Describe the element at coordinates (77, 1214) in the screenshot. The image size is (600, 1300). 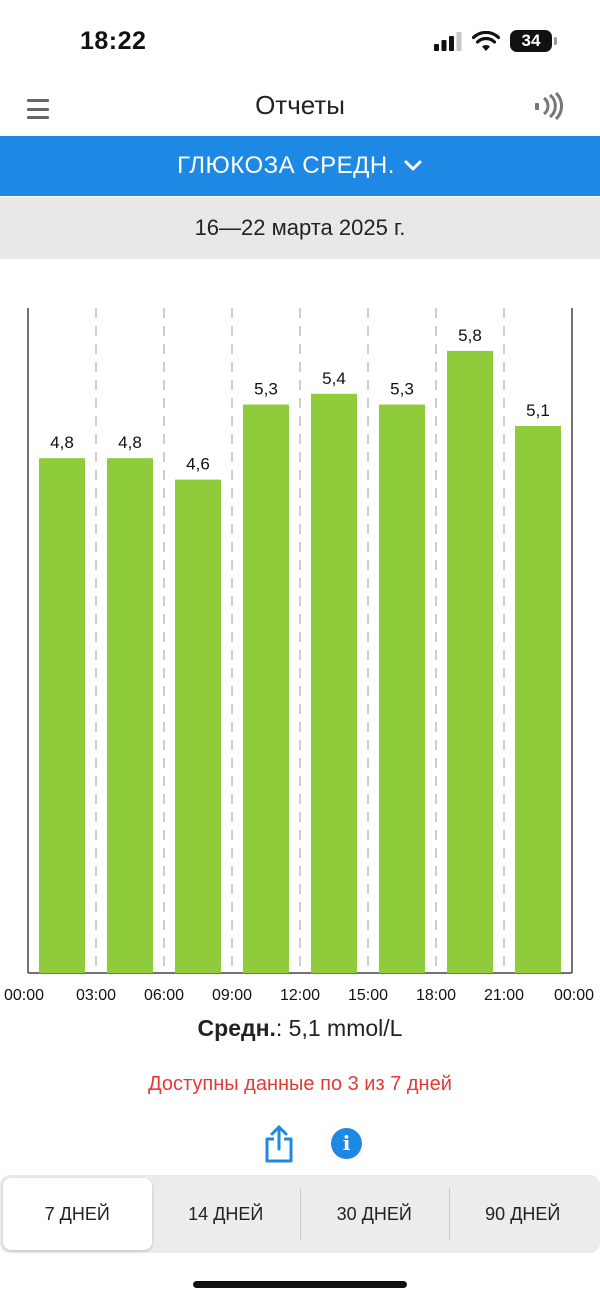
I see `period-7-days: 7 ДНЕЙ` at that location.